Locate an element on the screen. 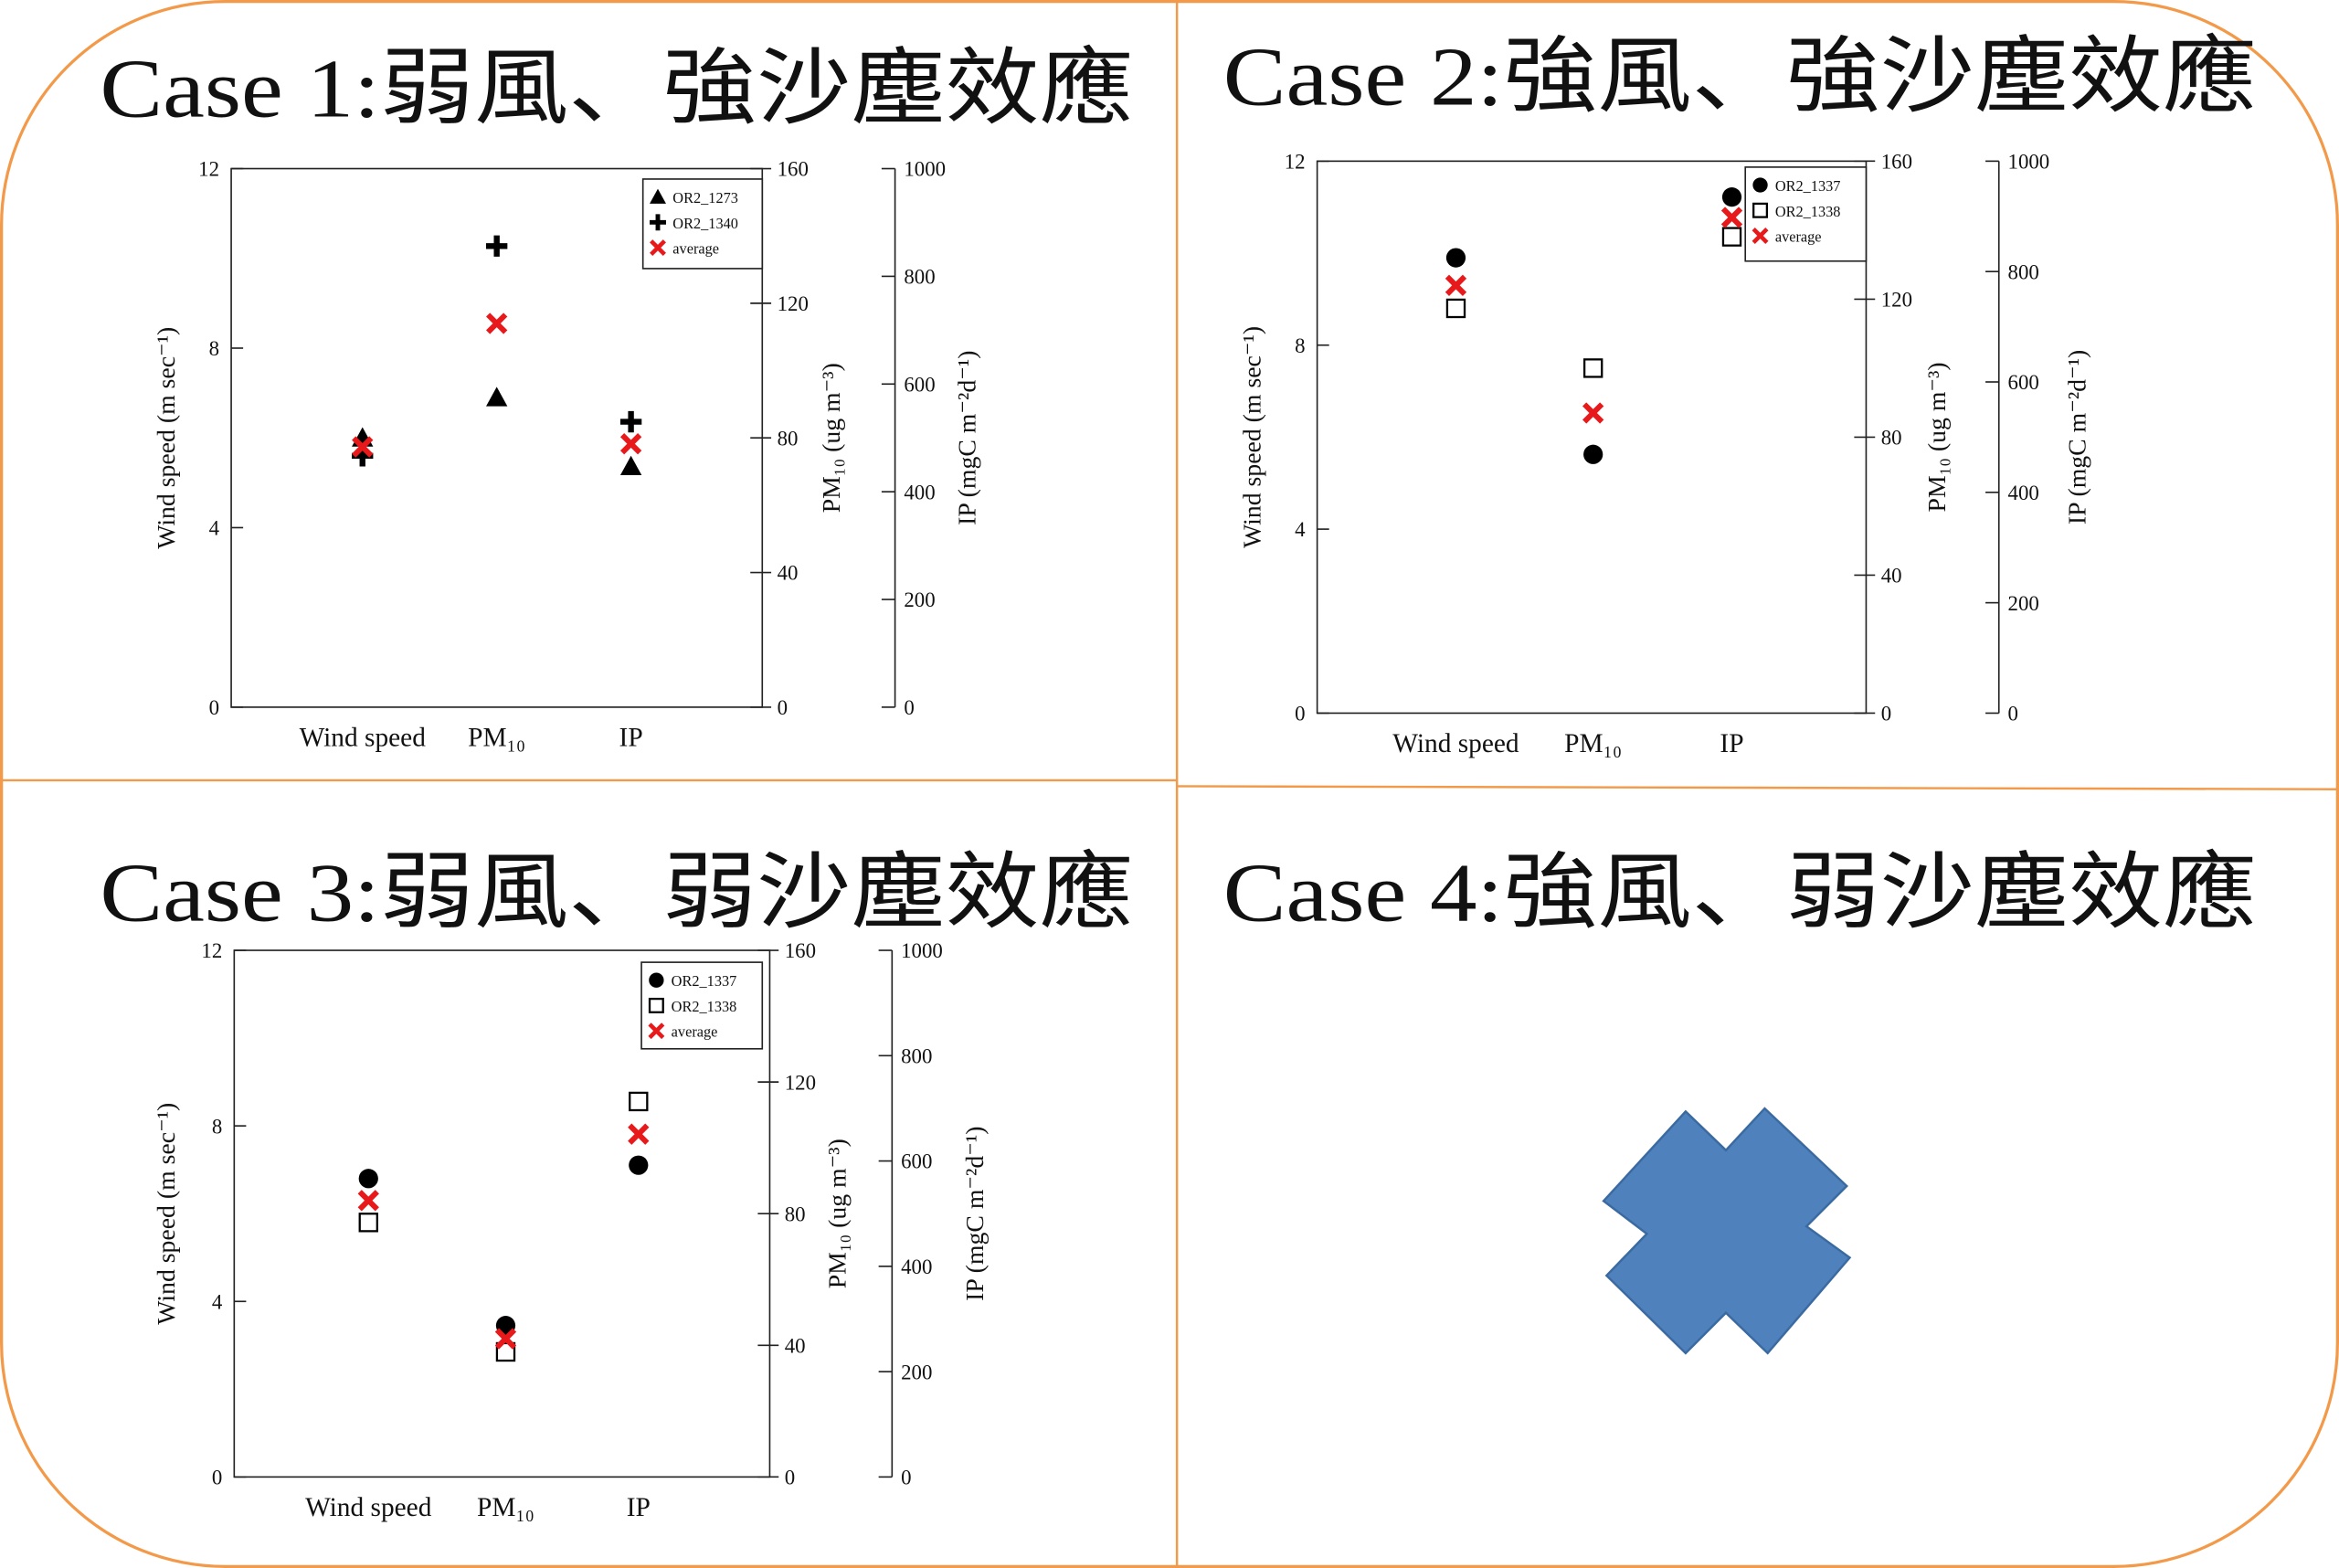  panel-title: Case 4:強風、弱沙塵效應 is located at coordinates (1740, 892).